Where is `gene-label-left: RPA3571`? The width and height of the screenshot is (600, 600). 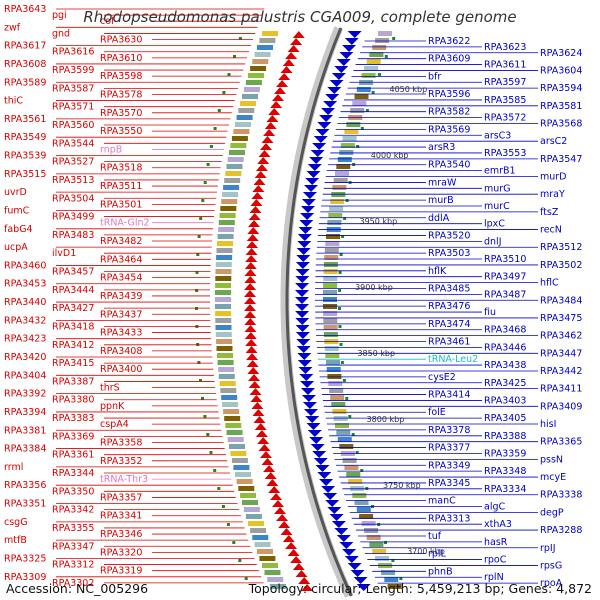
gene-label-left: RPA3571 is located at coordinates (73, 107).